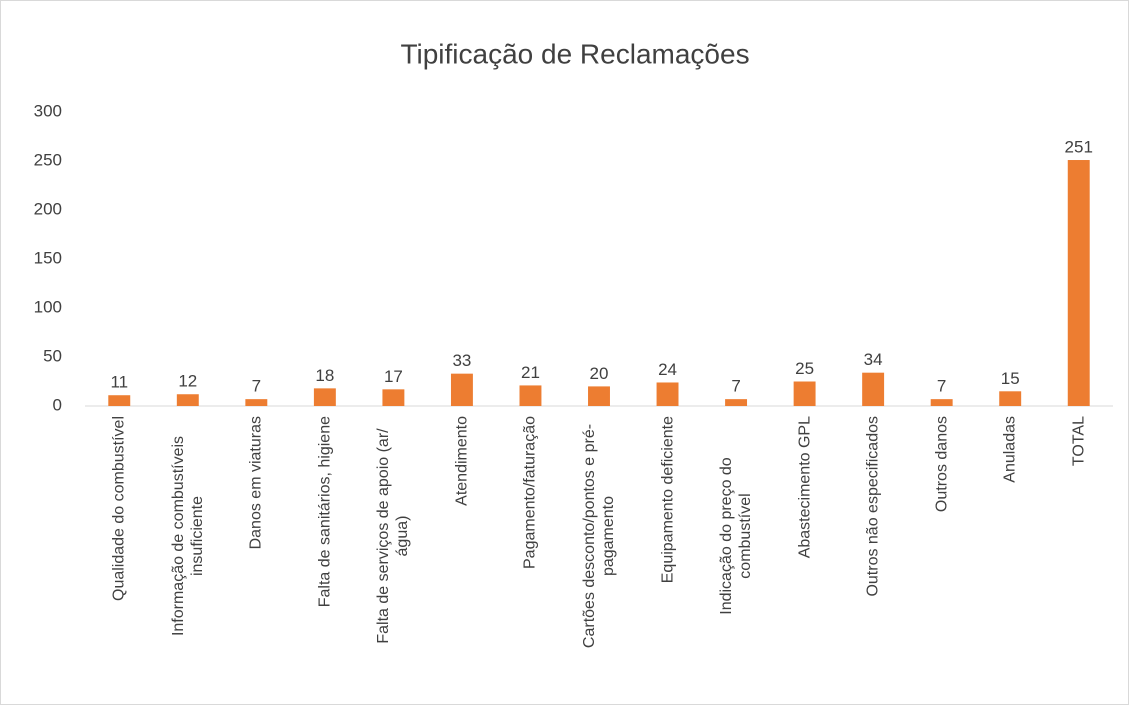 The width and height of the screenshot is (1132, 707). I want to click on x-tick-label: Pagamento/faturação, so click(530, 492).